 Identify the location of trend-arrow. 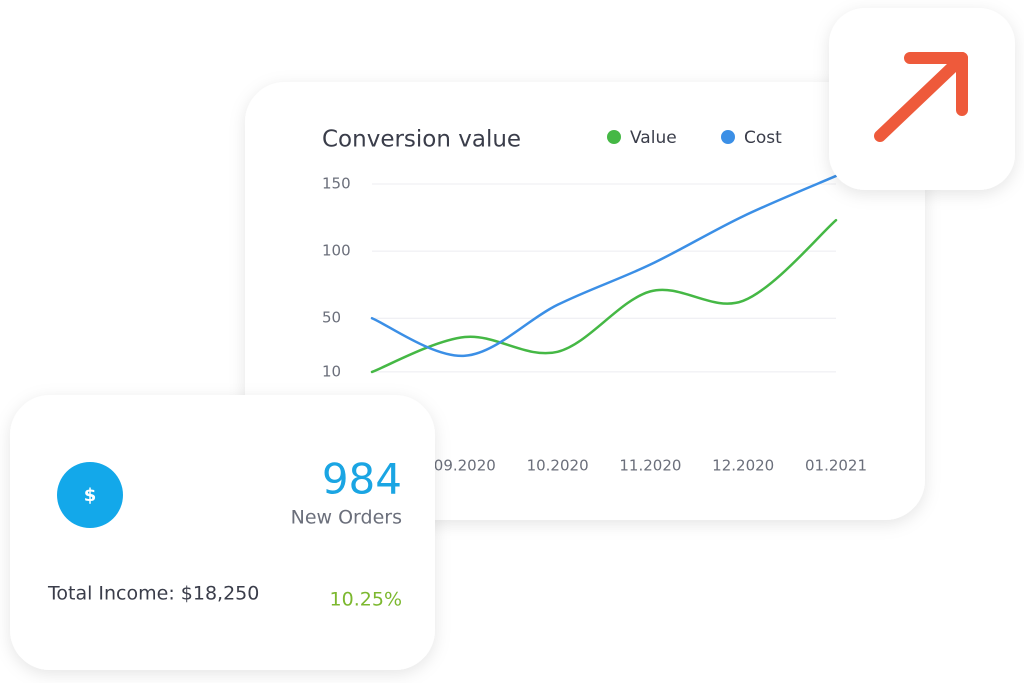
(921, 97).